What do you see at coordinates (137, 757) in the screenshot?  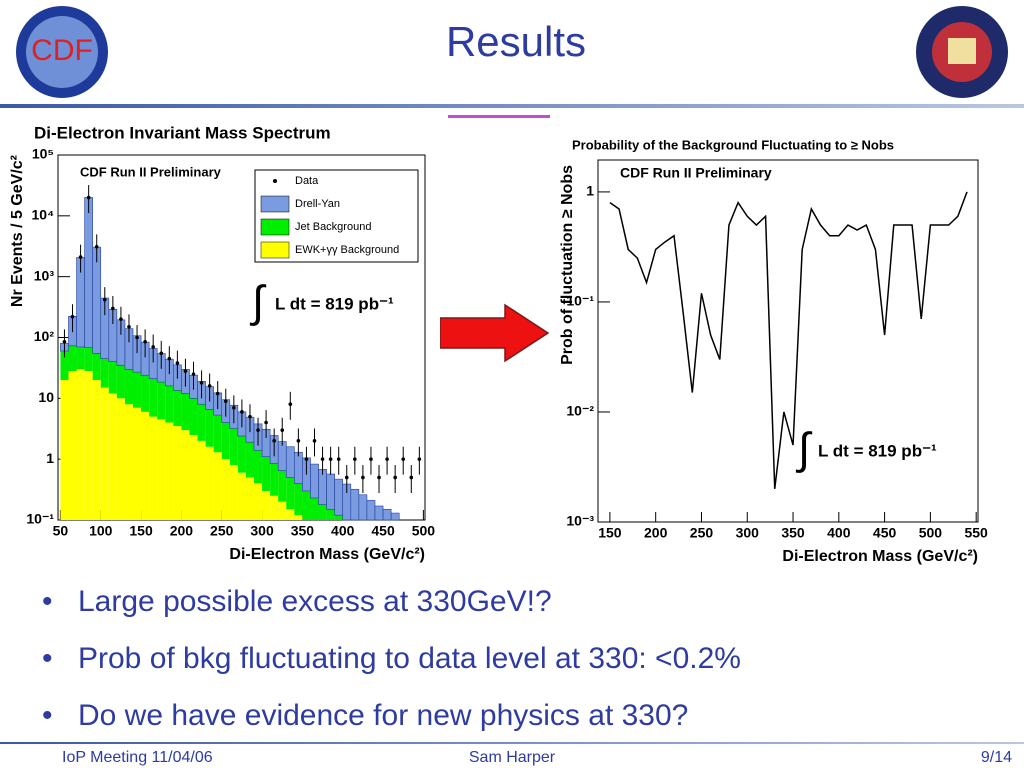 I see `footer-left: IoP Meeting 11/04/06` at bounding box center [137, 757].